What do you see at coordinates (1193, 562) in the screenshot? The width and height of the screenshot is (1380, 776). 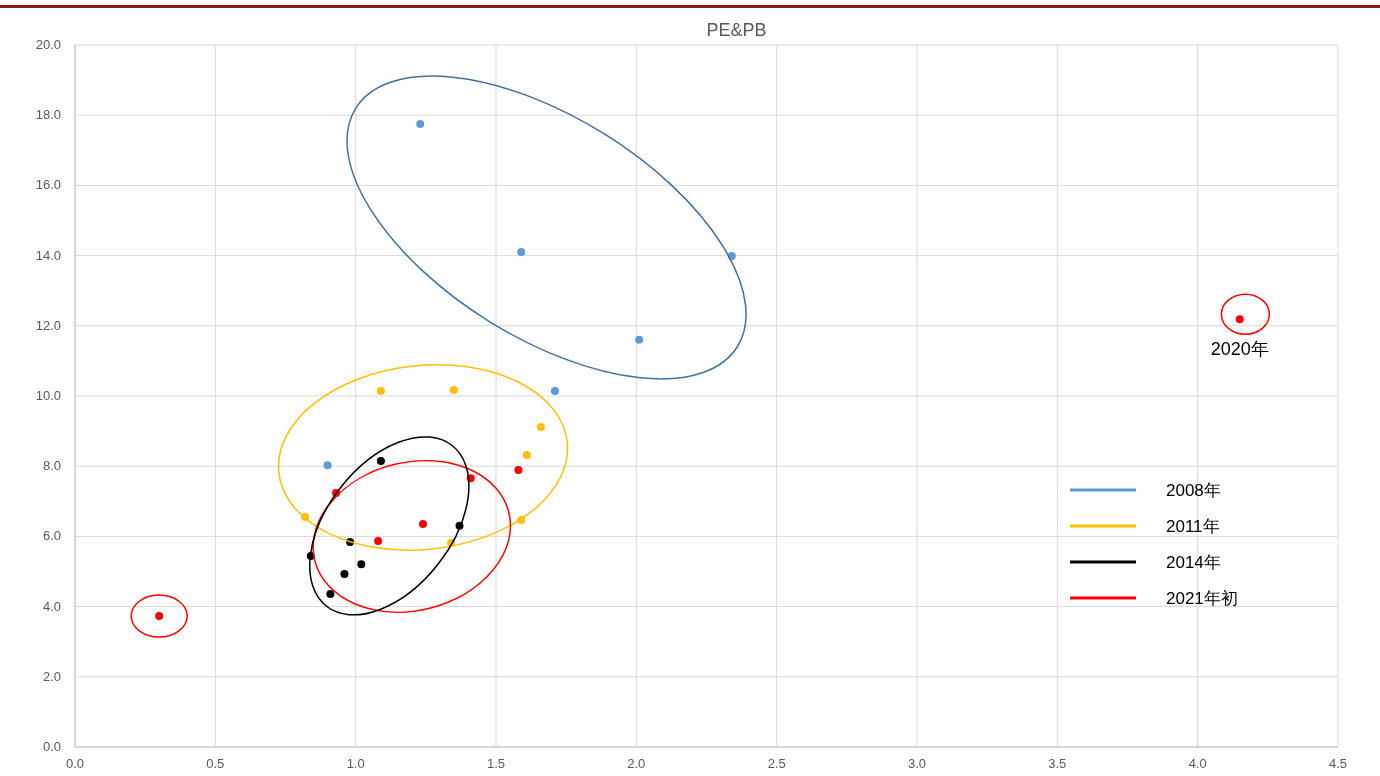 I see `legend-label: 2014年` at bounding box center [1193, 562].